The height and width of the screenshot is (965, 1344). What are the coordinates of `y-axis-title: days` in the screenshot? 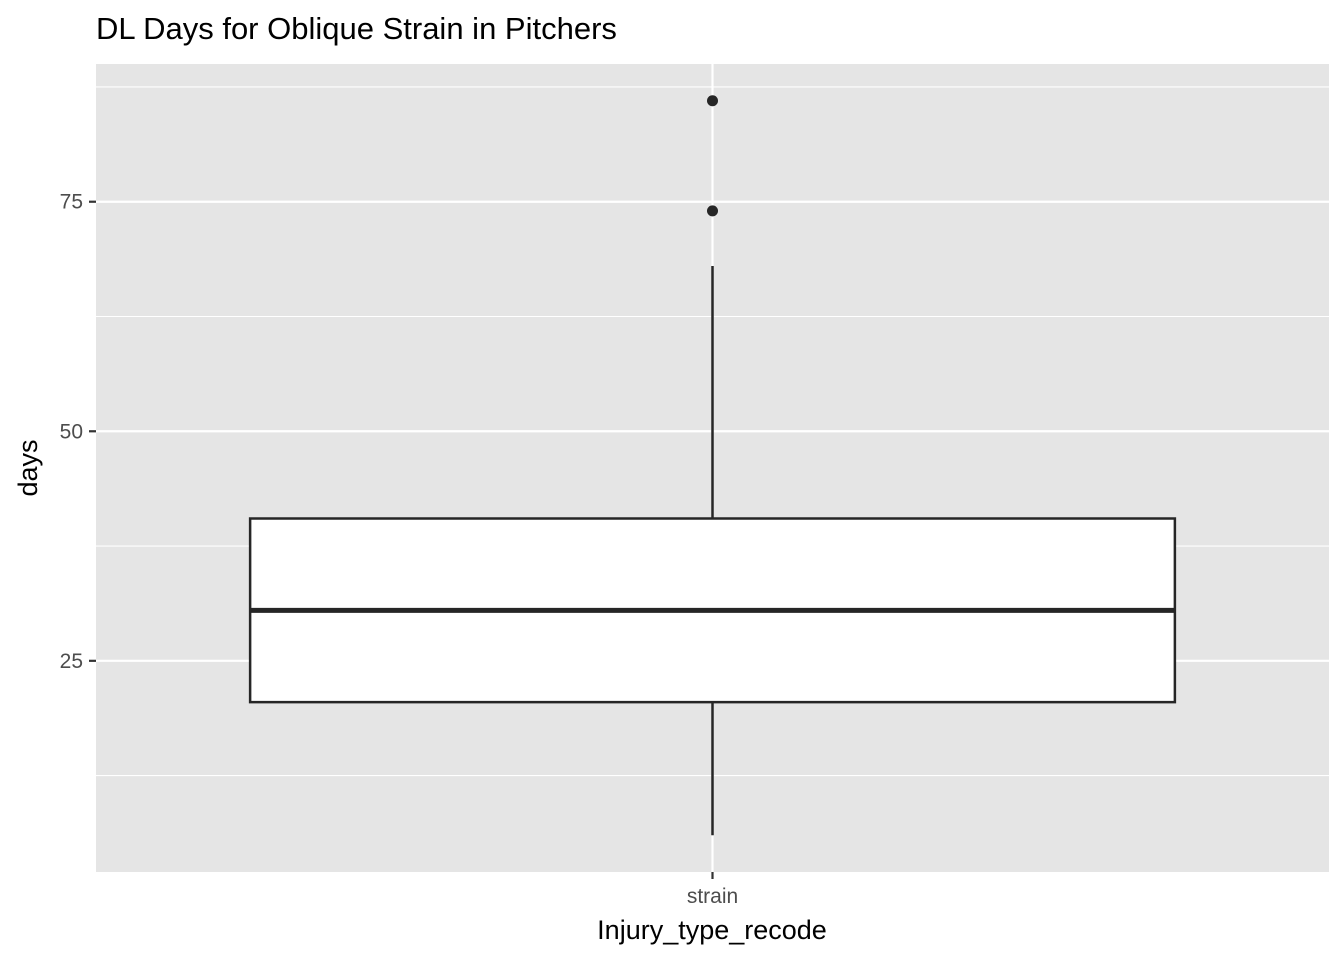 It's located at (28, 467).